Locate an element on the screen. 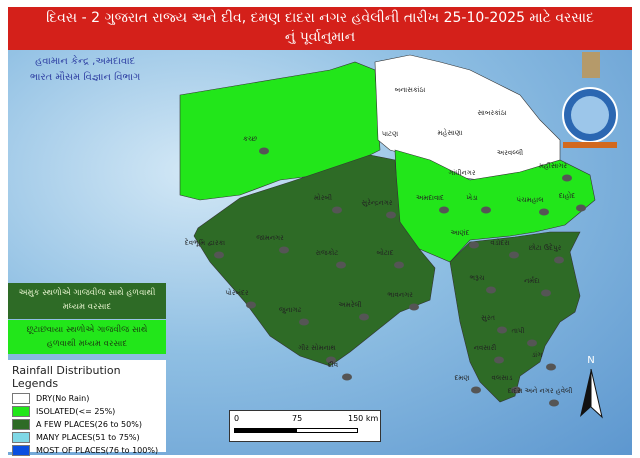  district-label: નર્મદા is located at coordinates (532, 280).